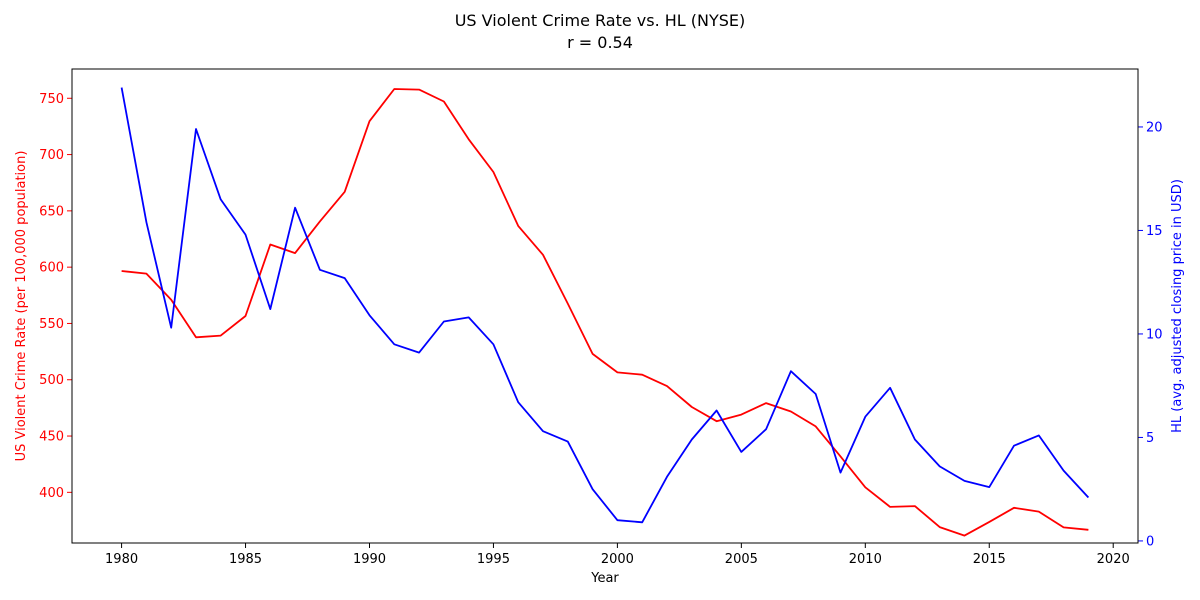 The width and height of the screenshot is (1200, 600). Describe the element at coordinates (1150, 438) in the screenshot. I see `right-y-tick-label: 5` at that location.